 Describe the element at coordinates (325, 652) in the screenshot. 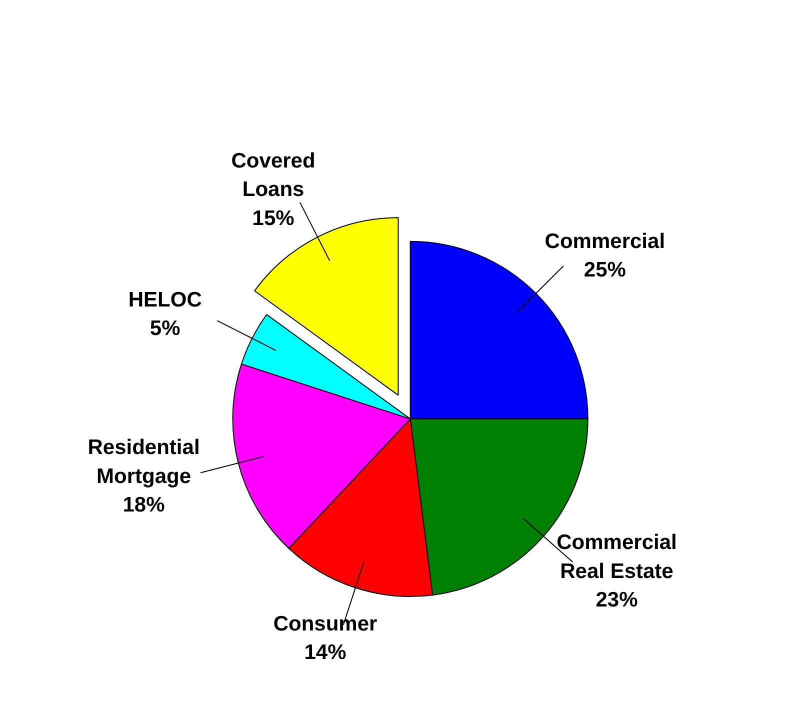

I see `data-label: 14%` at that location.